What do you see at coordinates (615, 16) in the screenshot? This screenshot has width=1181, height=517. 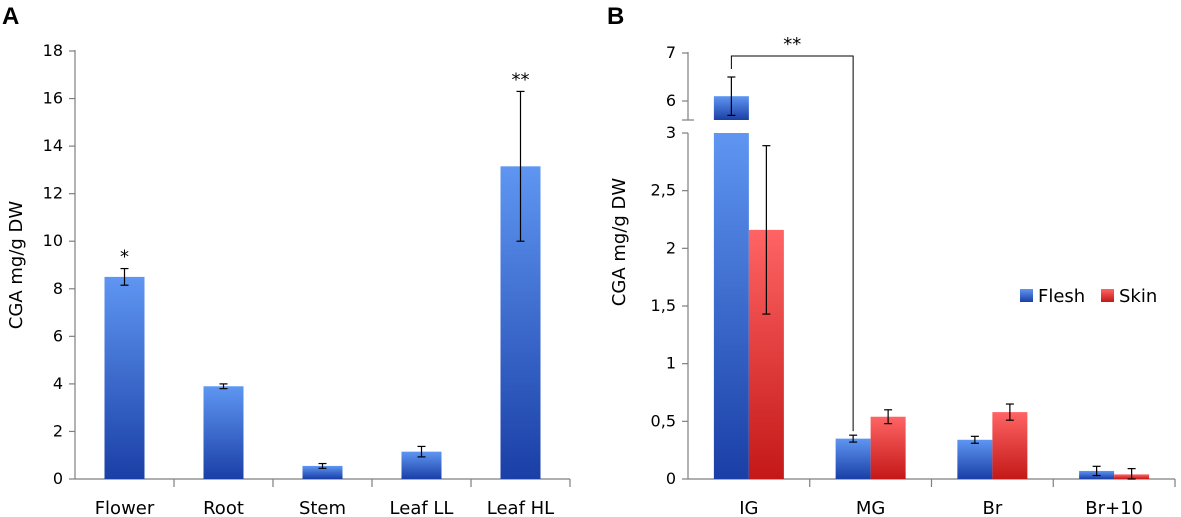 I see `panel-b-label: B` at bounding box center [615, 16].